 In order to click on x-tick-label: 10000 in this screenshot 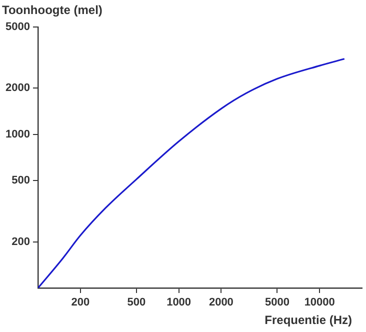, I will do `click(319, 302)`.